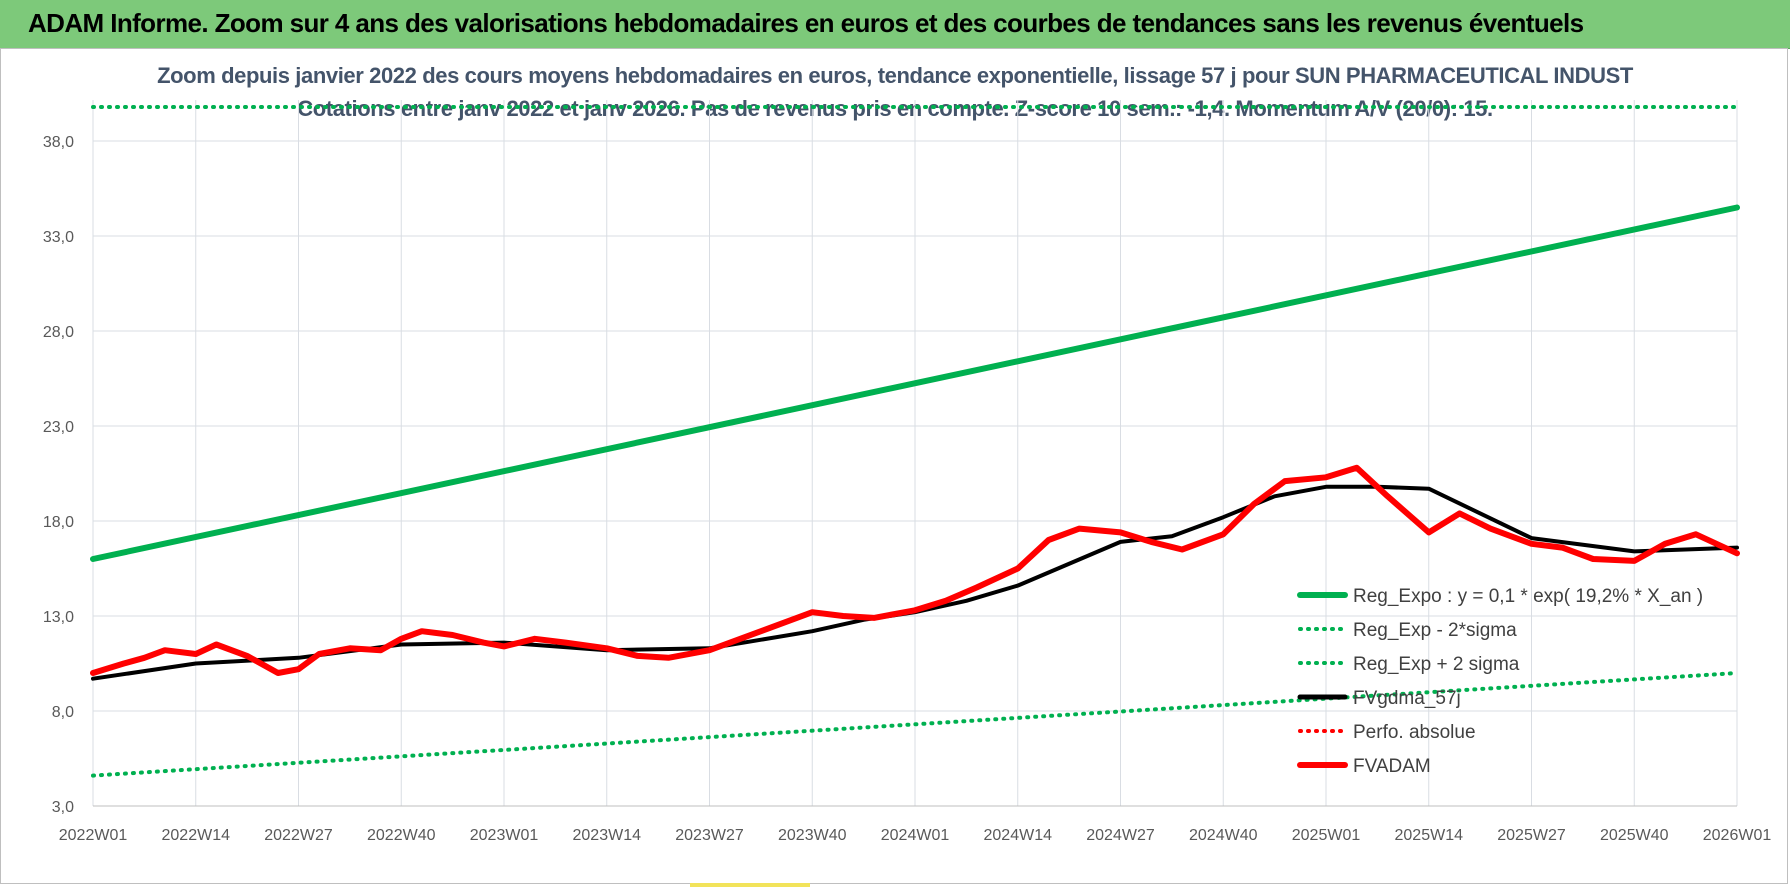 This screenshot has height=887, width=1790. I want to click on x-tick-label: 2022W40, so click(401, 835).